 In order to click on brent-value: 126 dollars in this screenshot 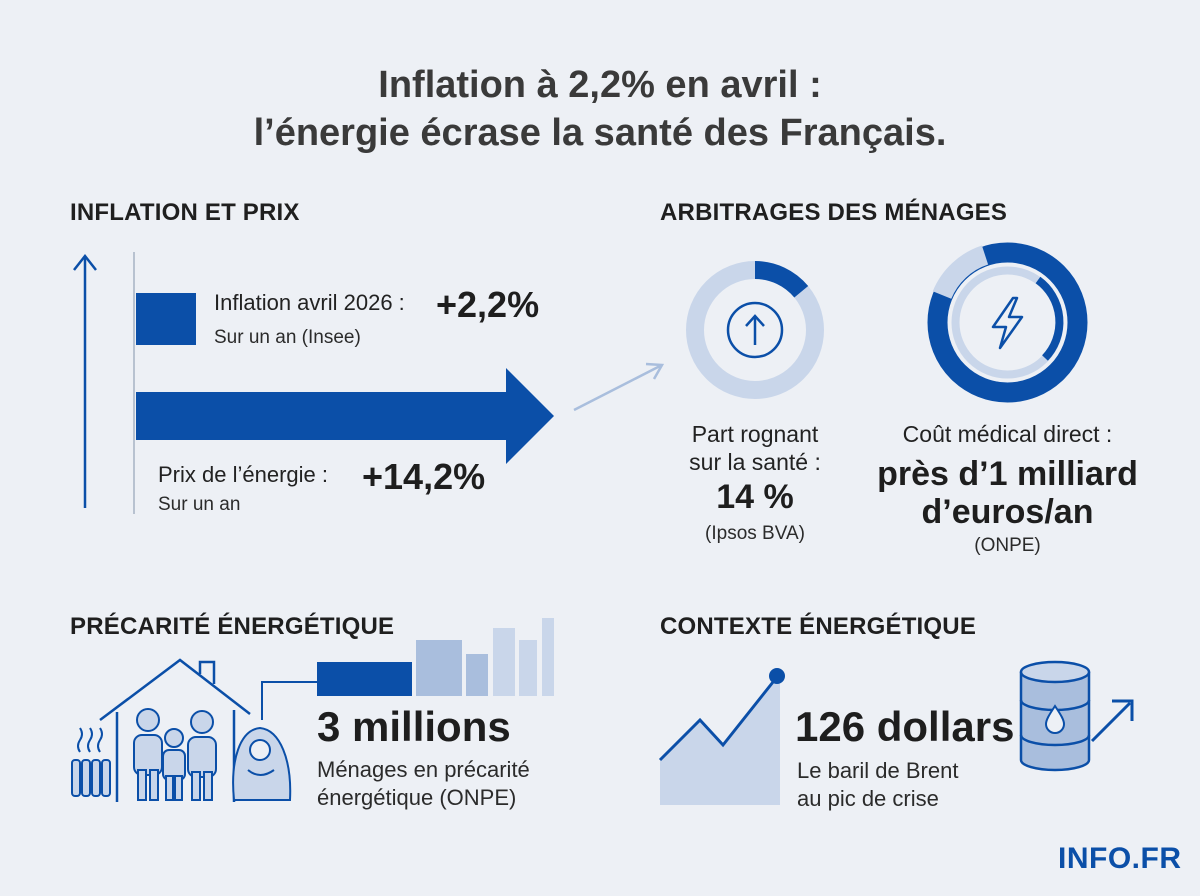, I will do `click(905, 726)`.